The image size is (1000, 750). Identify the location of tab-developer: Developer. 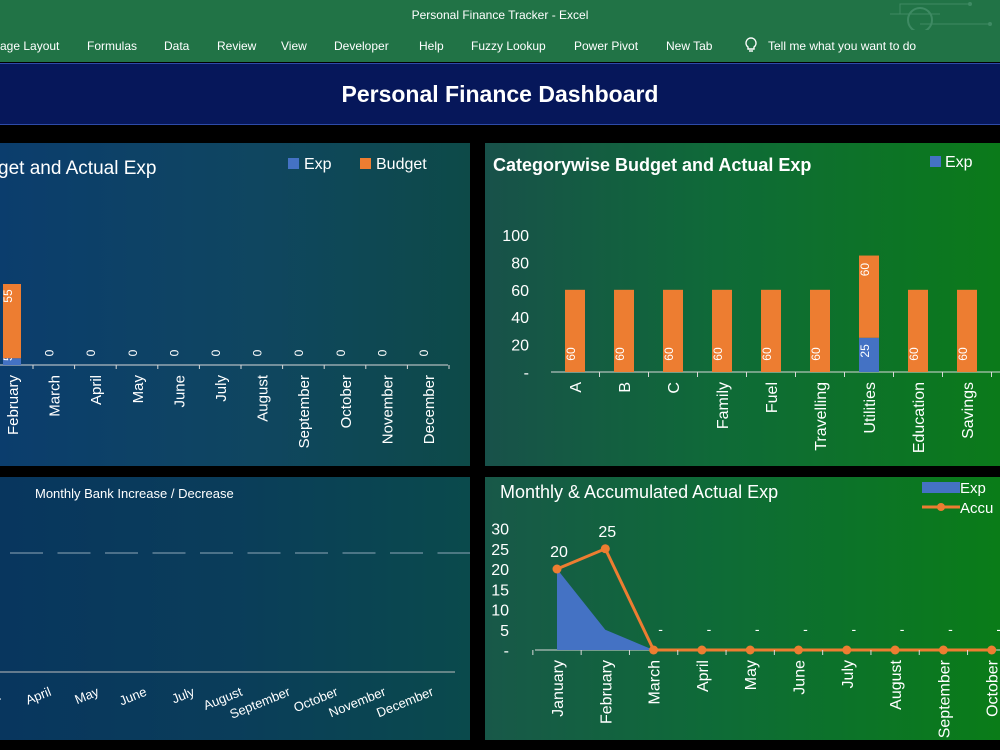
(361, 46).